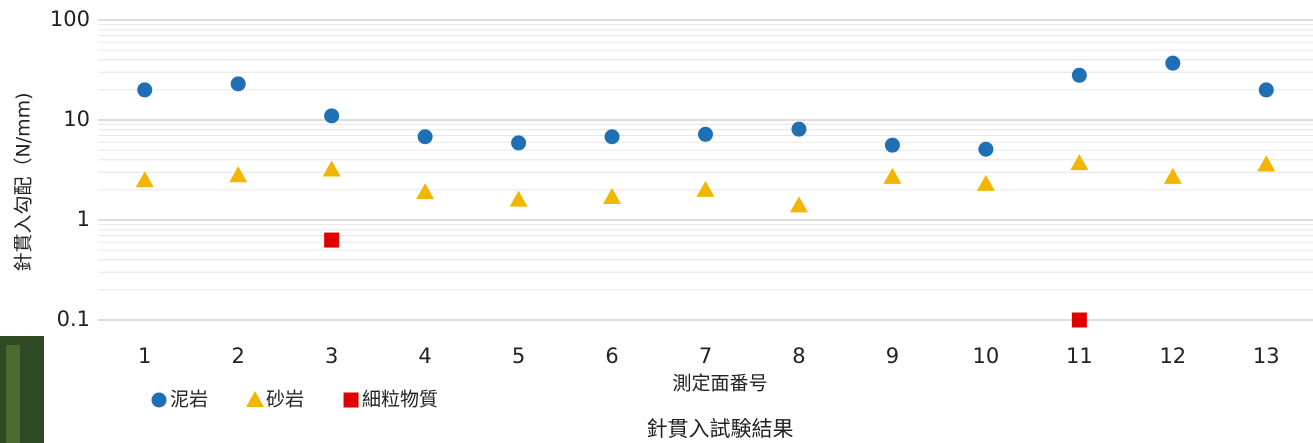 This screenshot has width=1313, height=443. What do you see at coordinates (986, 356) in the screenshot?
I see `x-tick-label: 10` at bounding box center [986, 356].